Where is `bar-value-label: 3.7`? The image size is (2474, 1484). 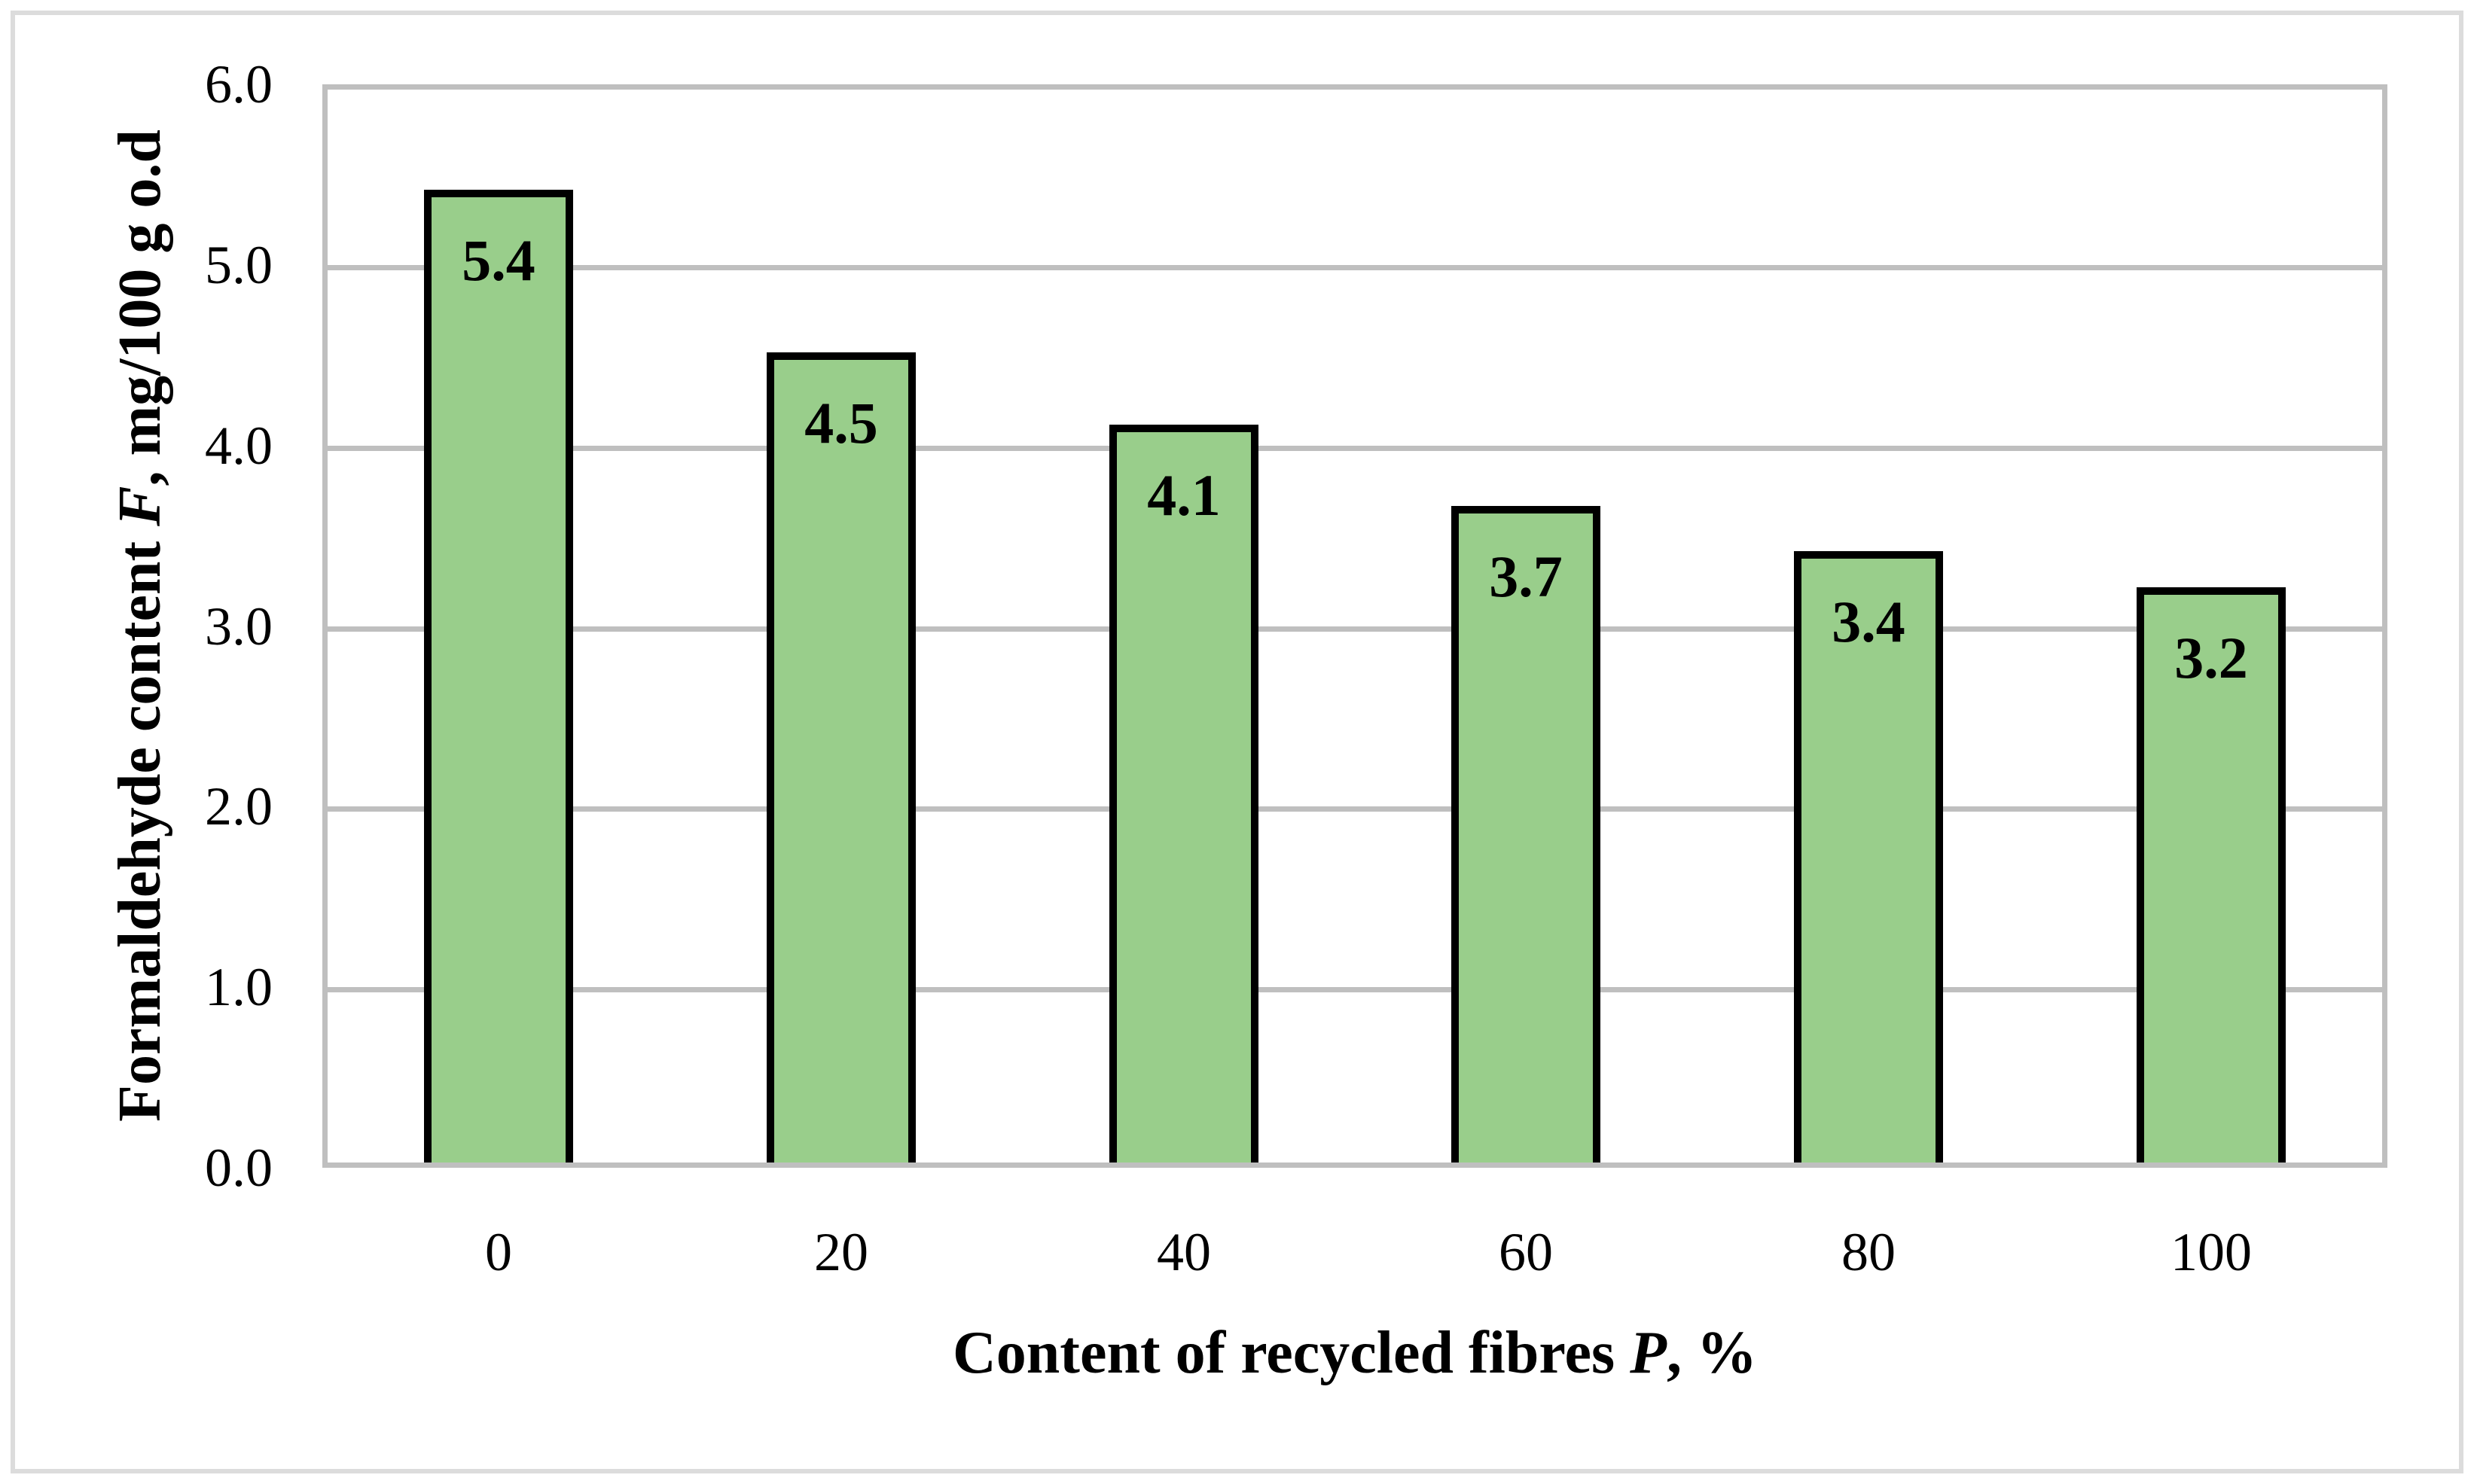
bar-value-label: 3.7 is located at coordinates (1526, 576).